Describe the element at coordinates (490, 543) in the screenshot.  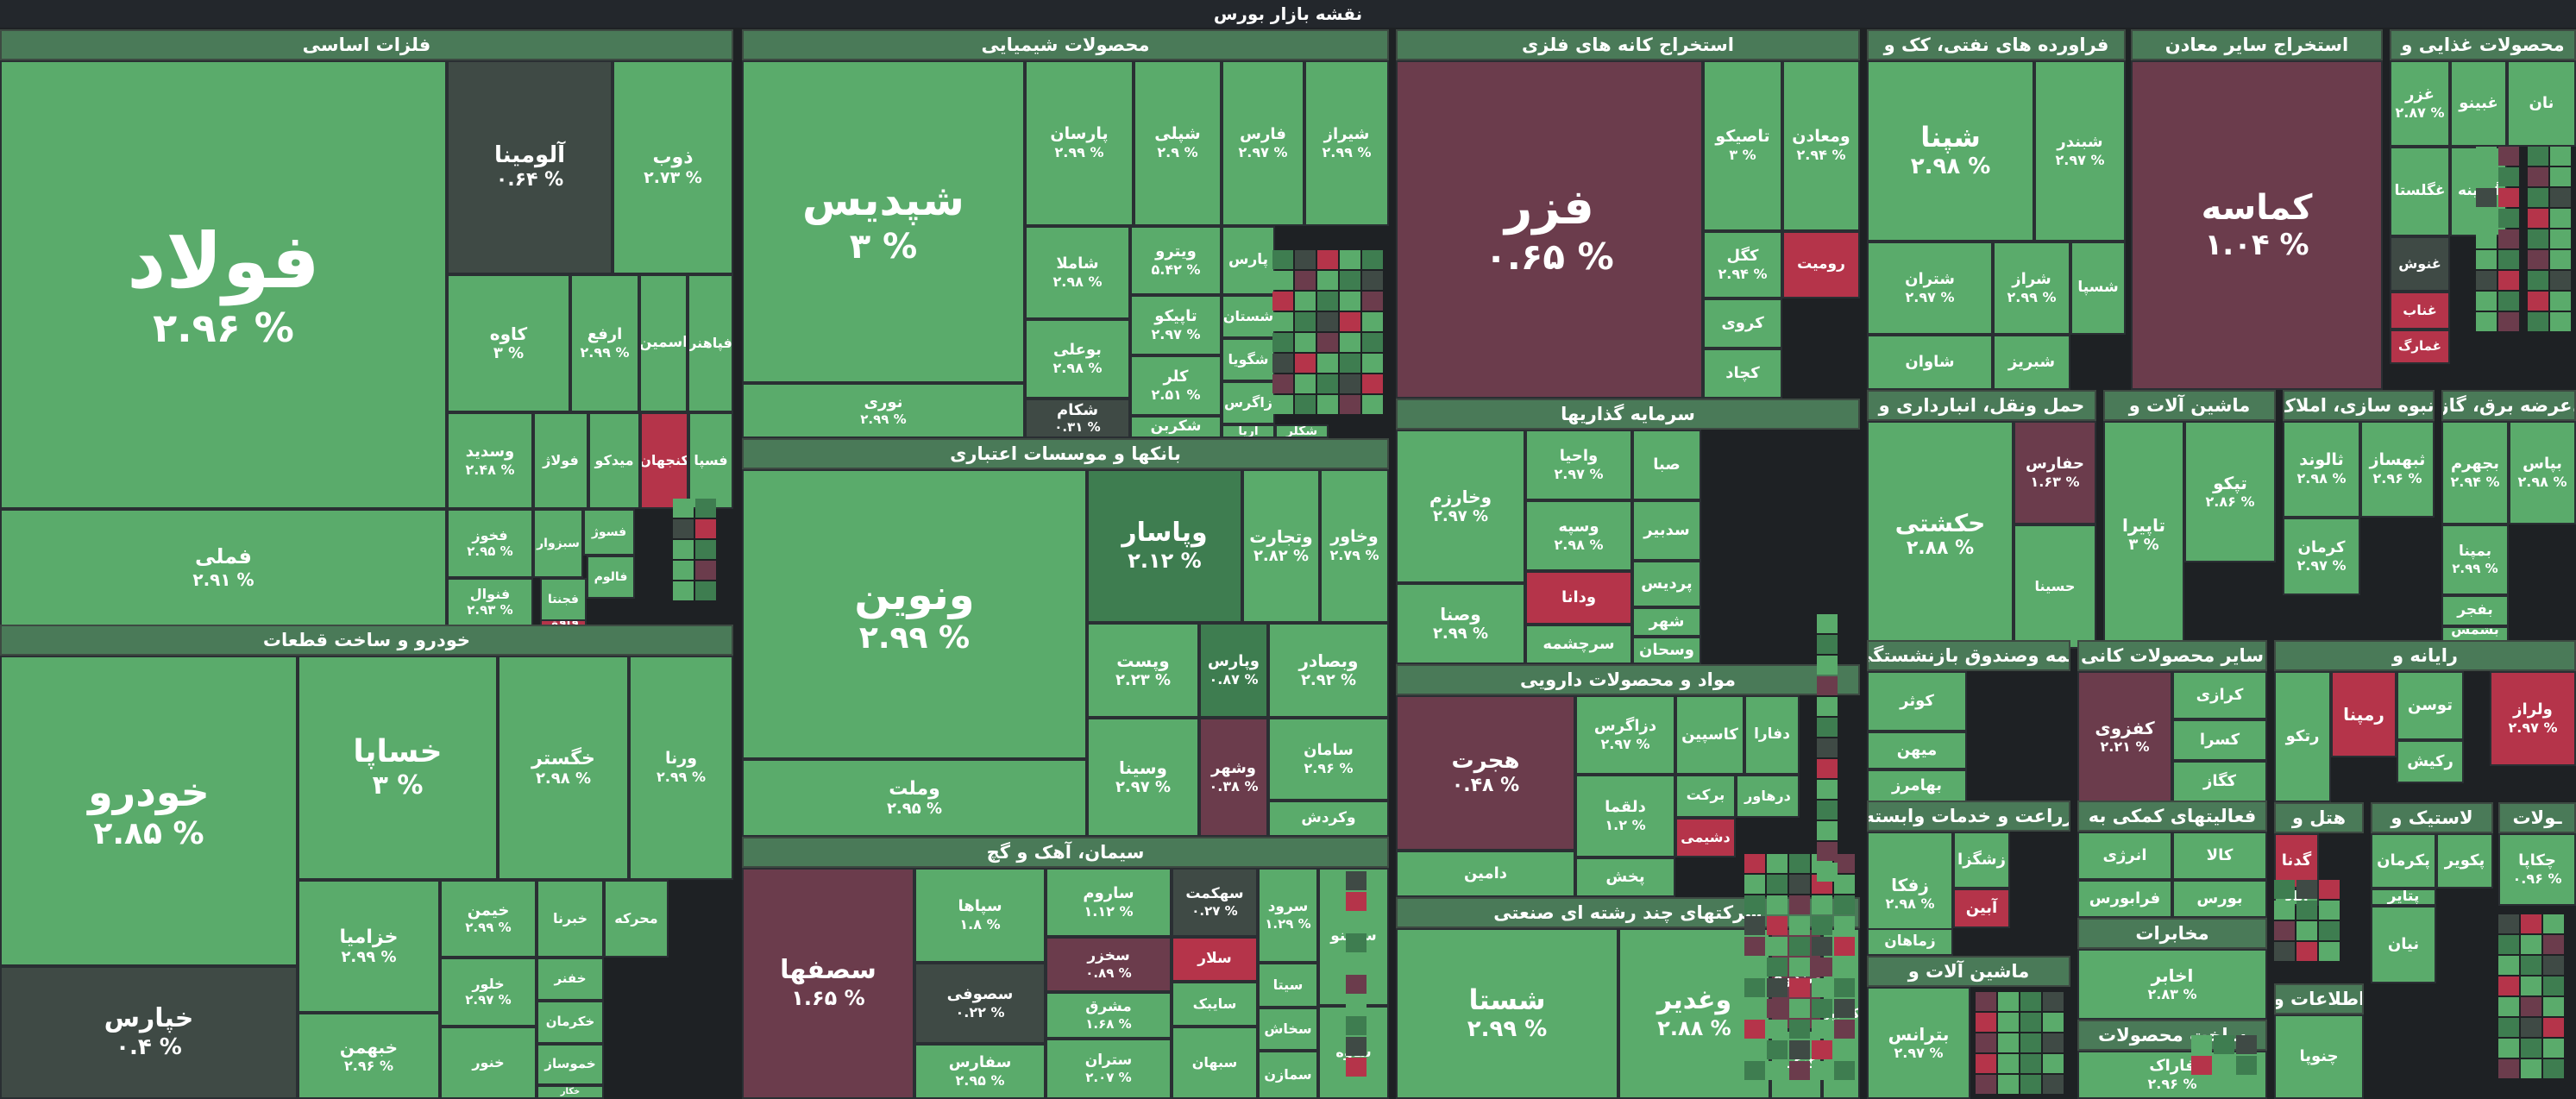
I see `stock-tile: فخوز ۲.۹۵ %` at that location.